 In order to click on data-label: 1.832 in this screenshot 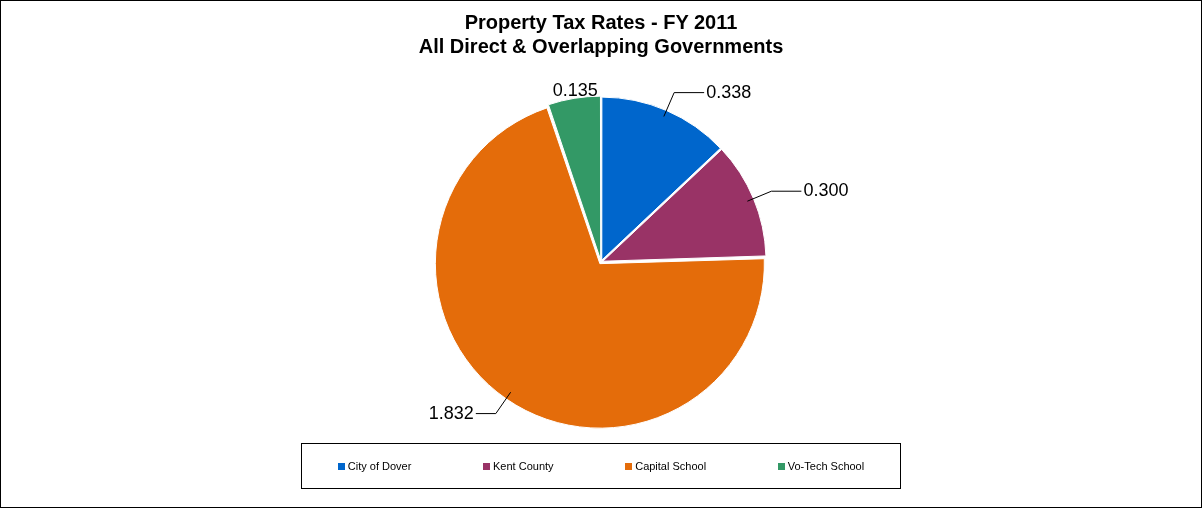, I will do `click(451, 412)`.